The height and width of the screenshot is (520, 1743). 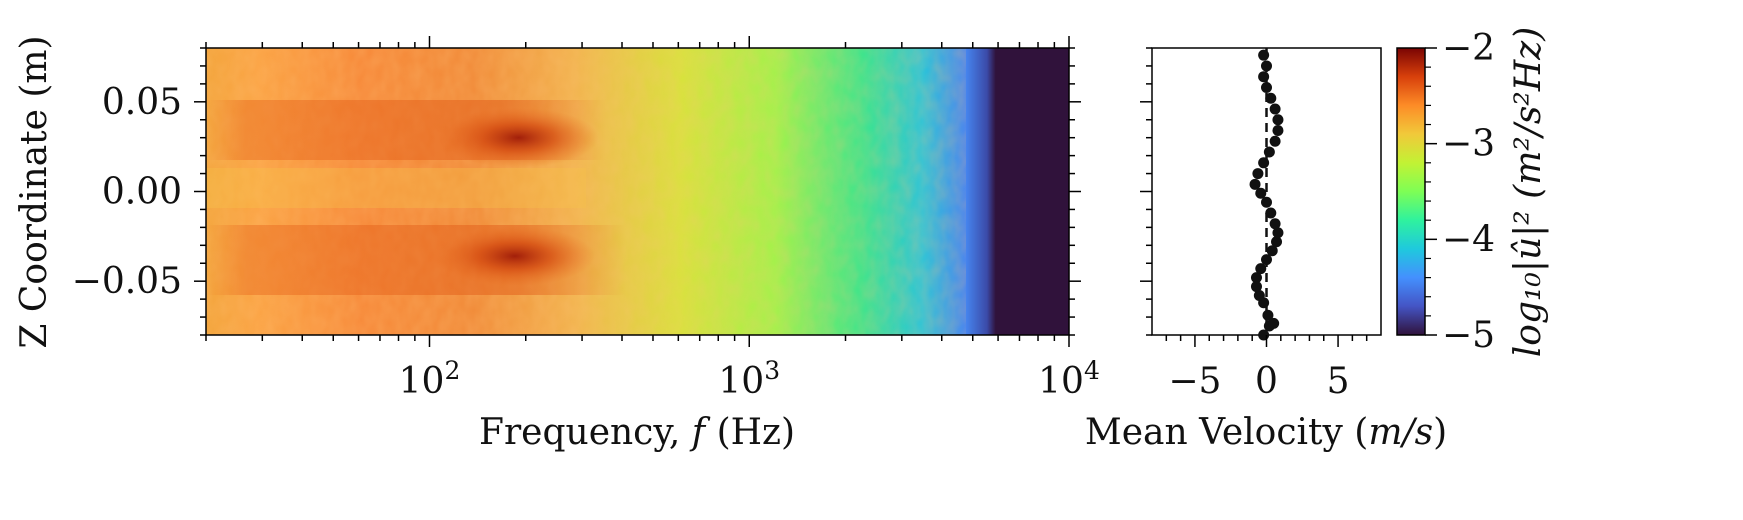 I want to click on velocity-x-tick-label-0: −5, so click(x=1194, y=381).